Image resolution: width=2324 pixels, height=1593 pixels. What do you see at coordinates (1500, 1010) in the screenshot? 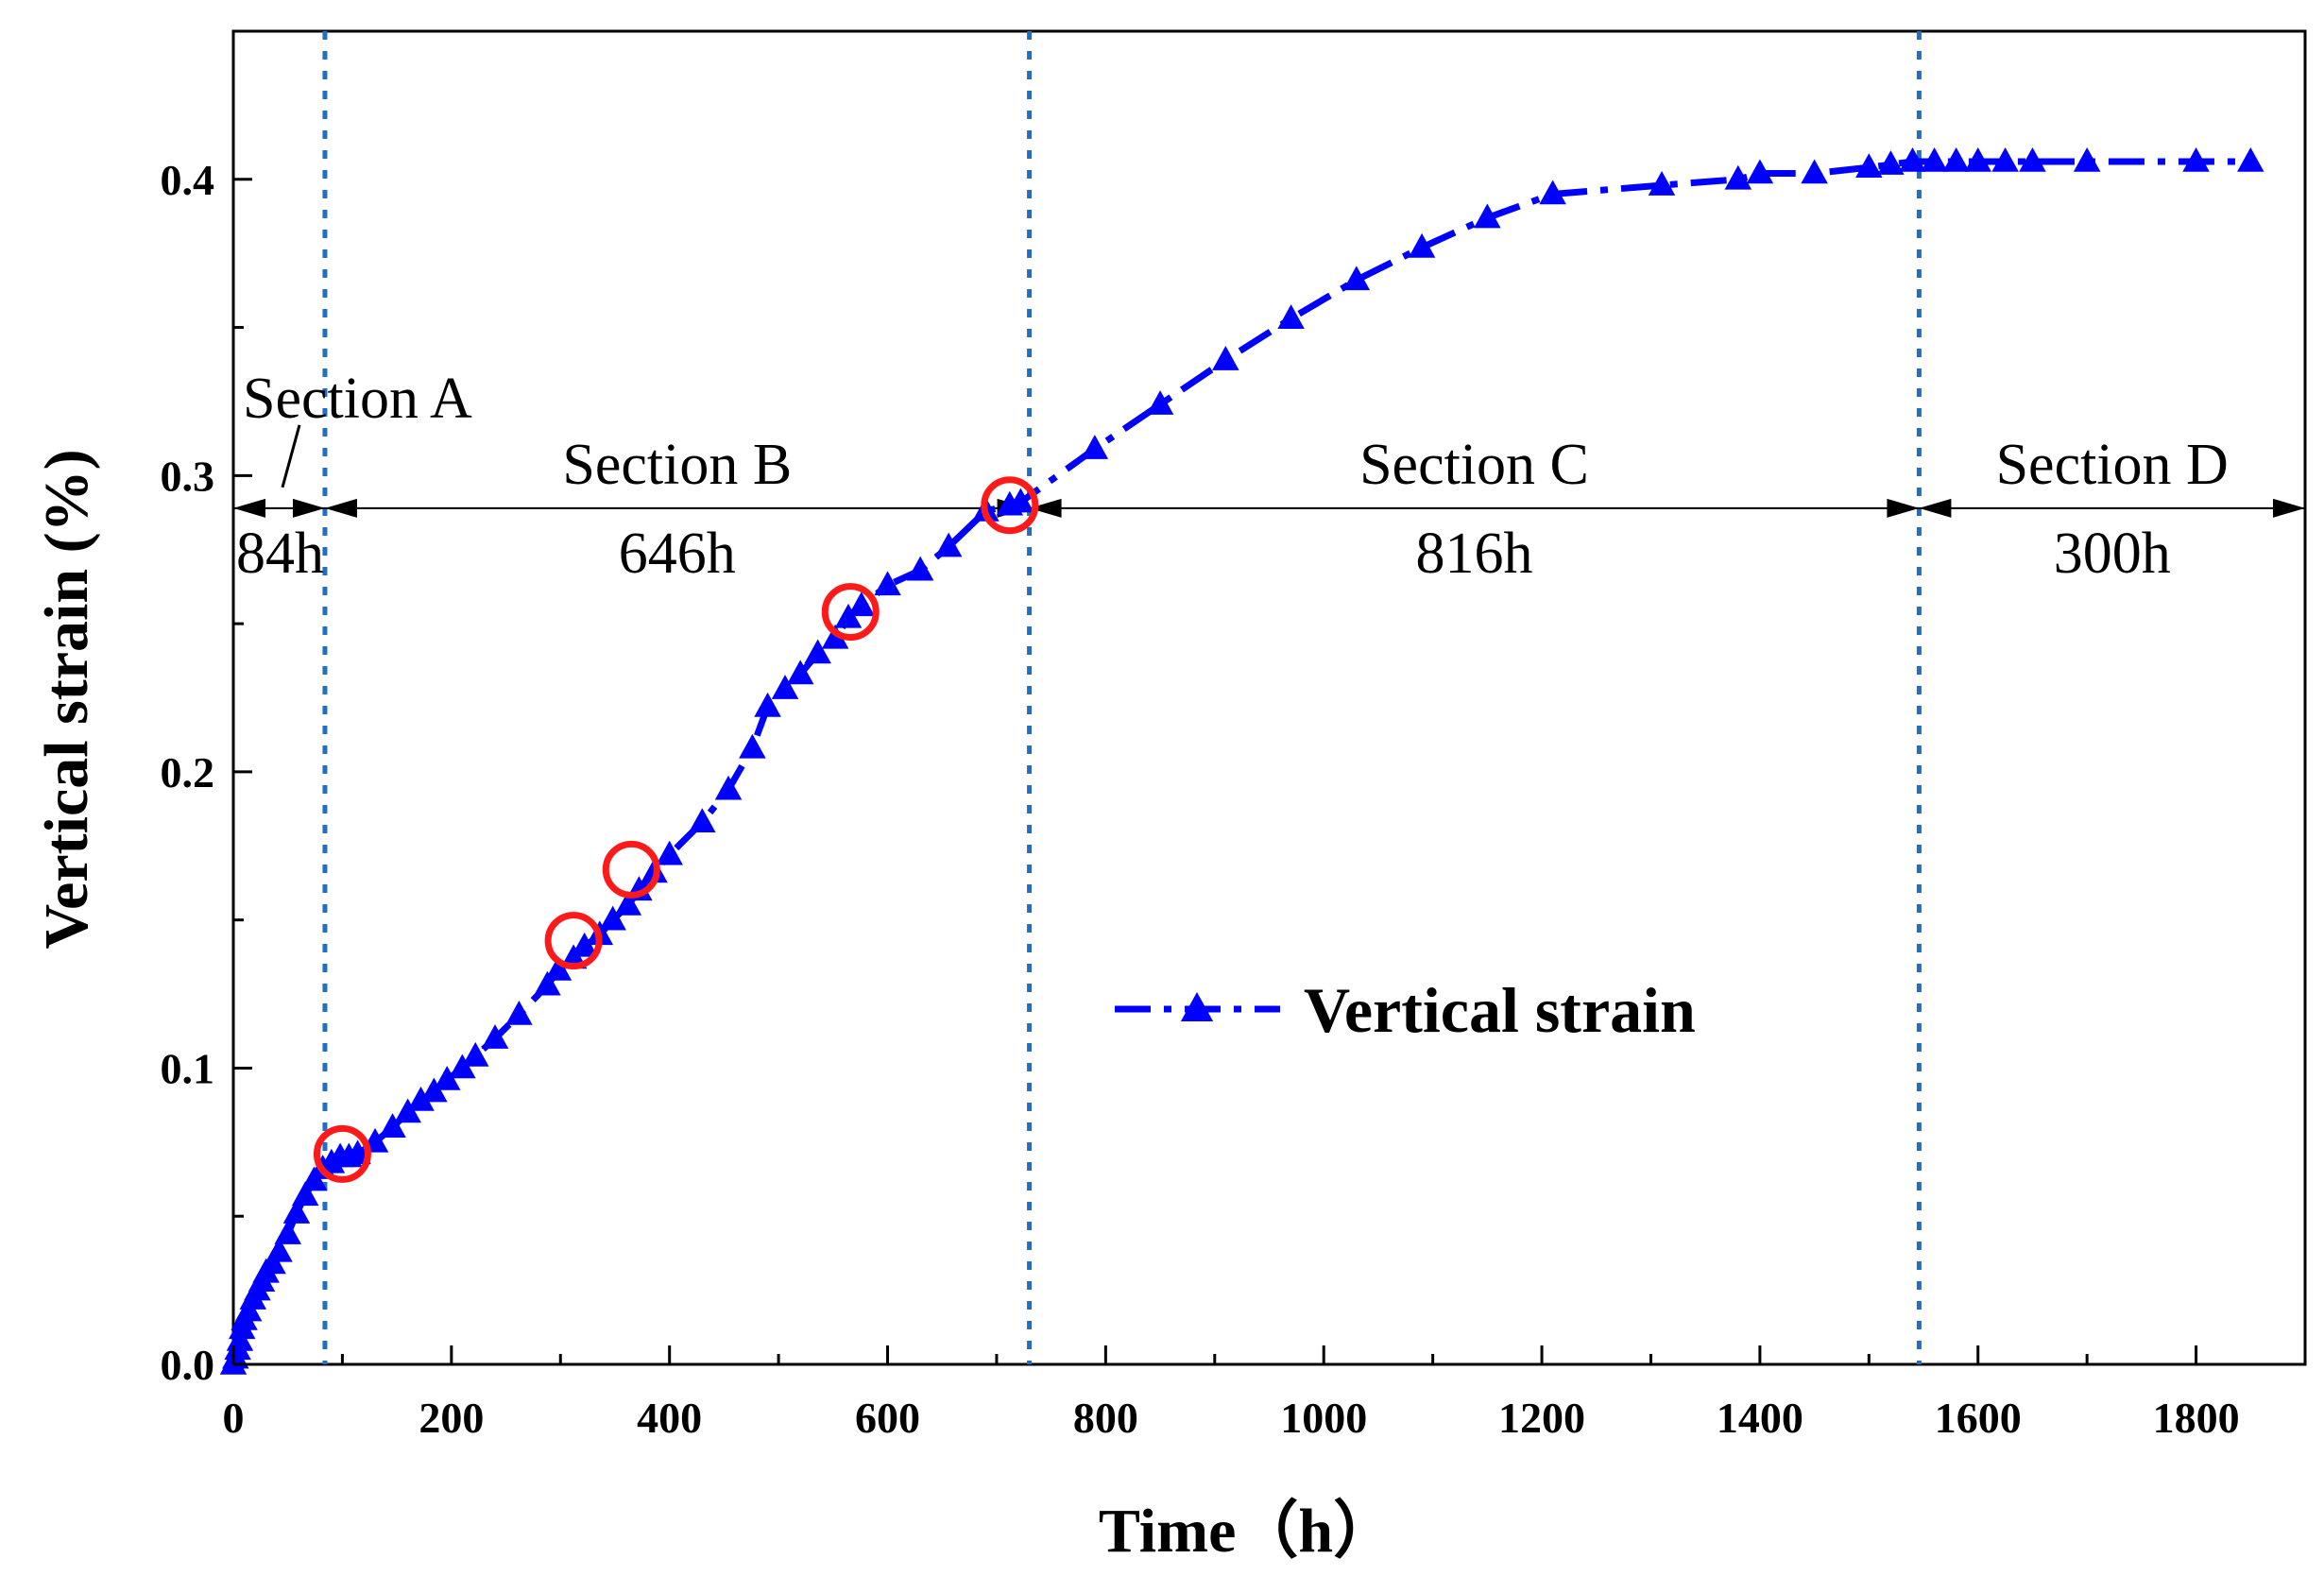
I see `legend-label: Vertical strain` at bounding box center [1500, 1010].